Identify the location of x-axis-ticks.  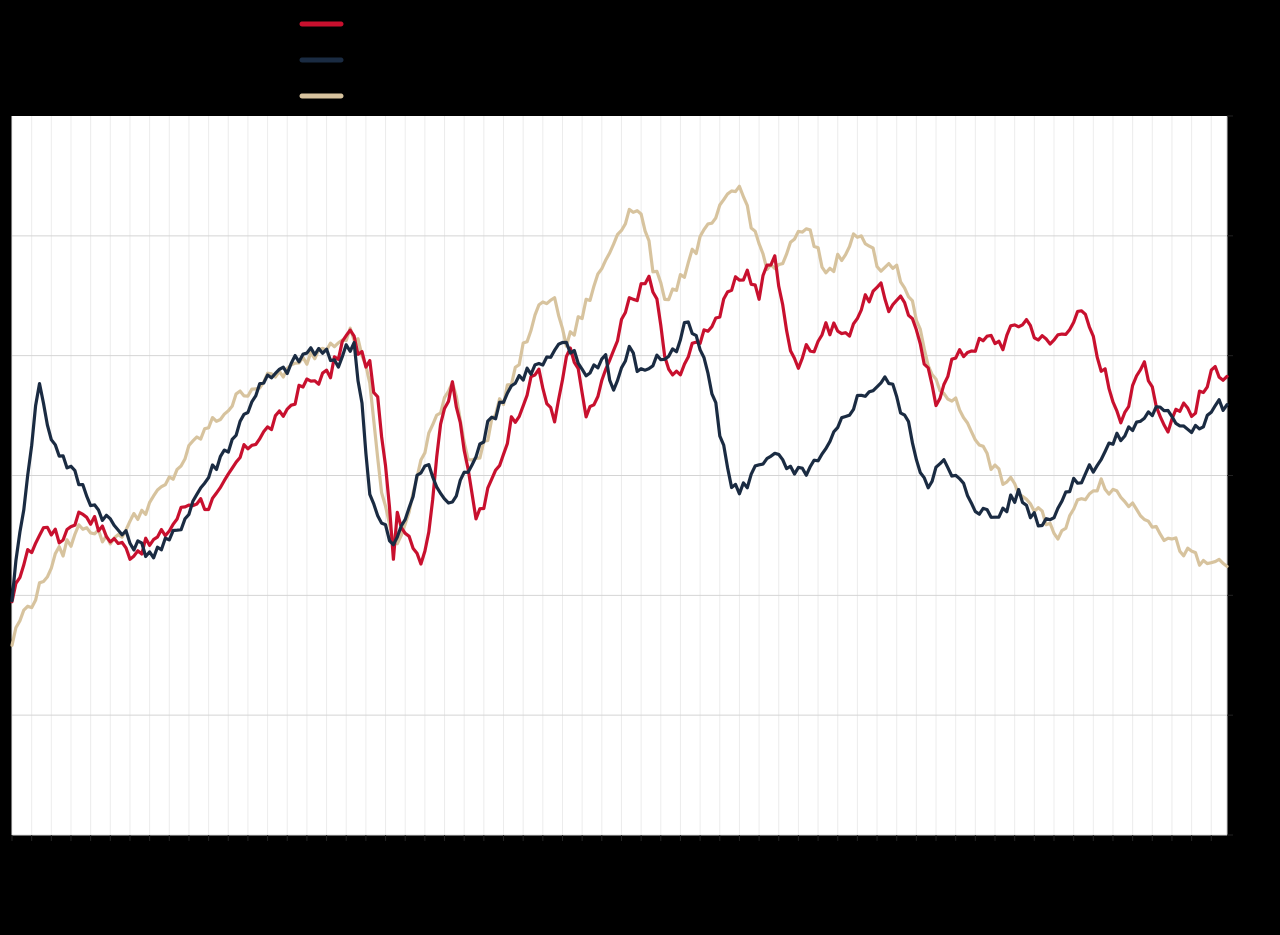
(619, 837).